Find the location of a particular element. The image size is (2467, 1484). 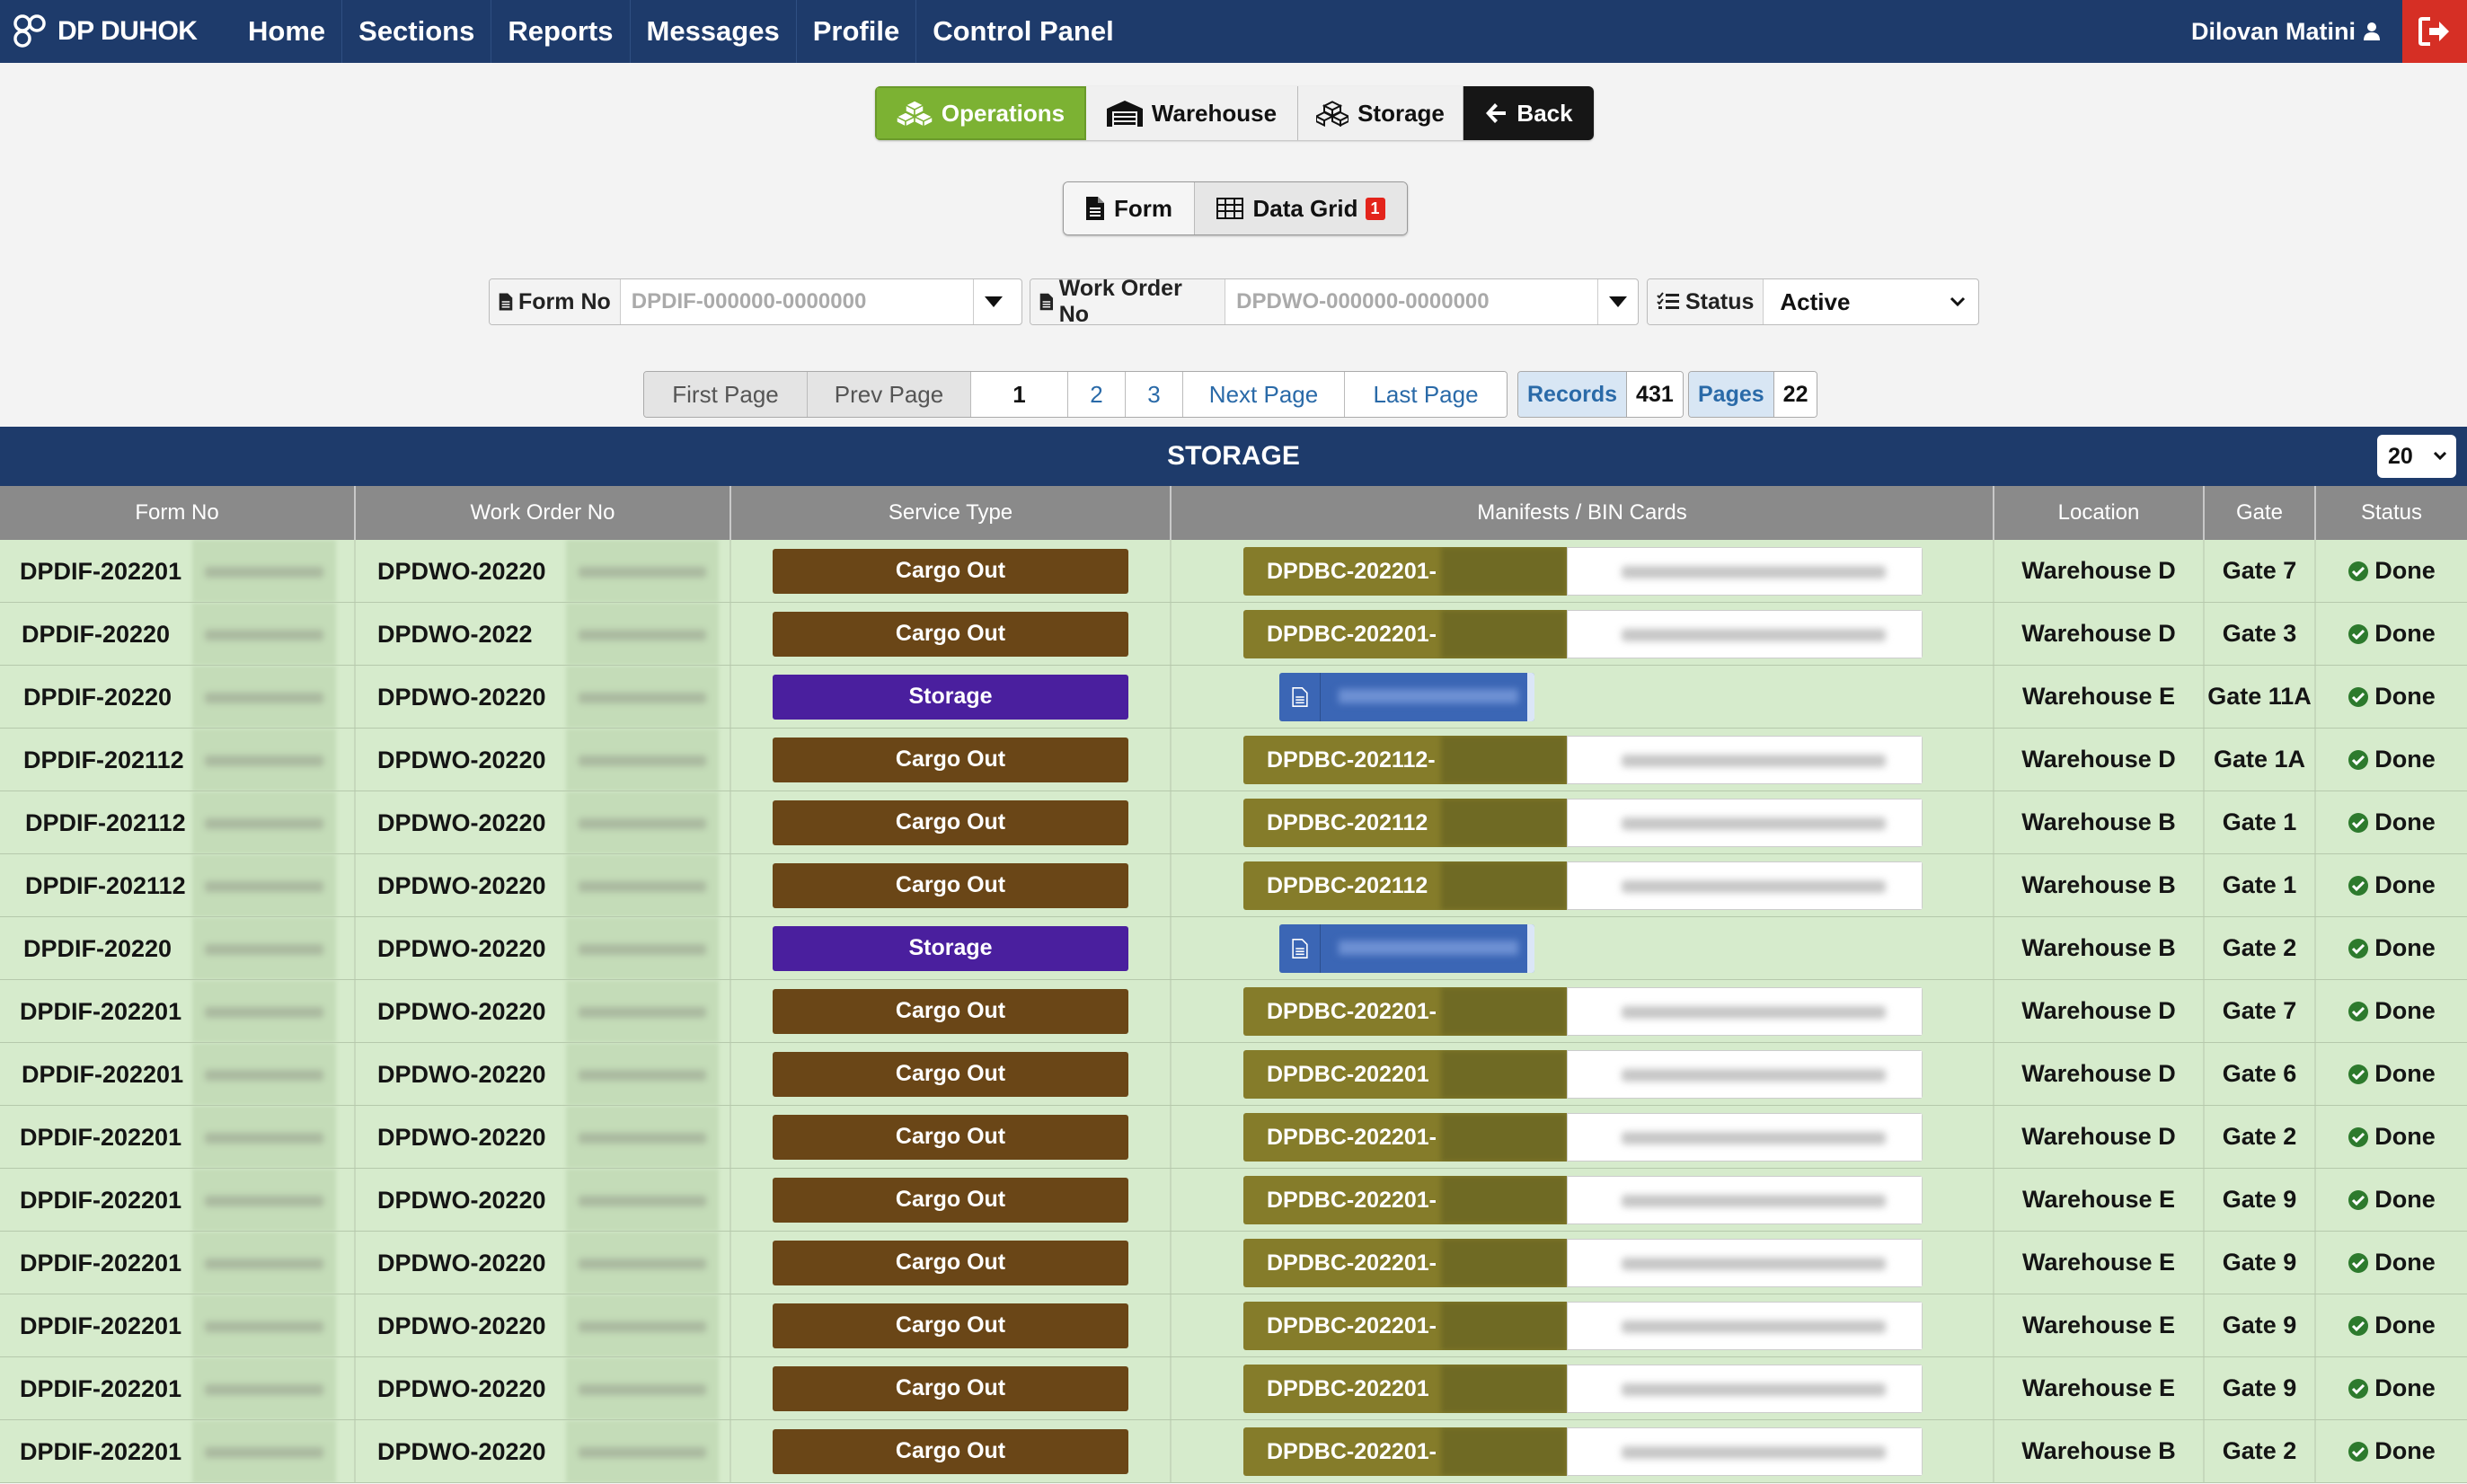

first-page-button: First Page is located at coordinates (726, 394).